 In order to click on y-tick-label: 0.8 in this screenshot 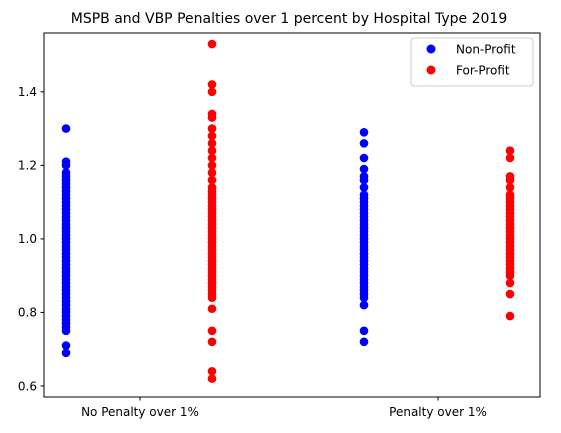, I will do `click(27, 313)`.